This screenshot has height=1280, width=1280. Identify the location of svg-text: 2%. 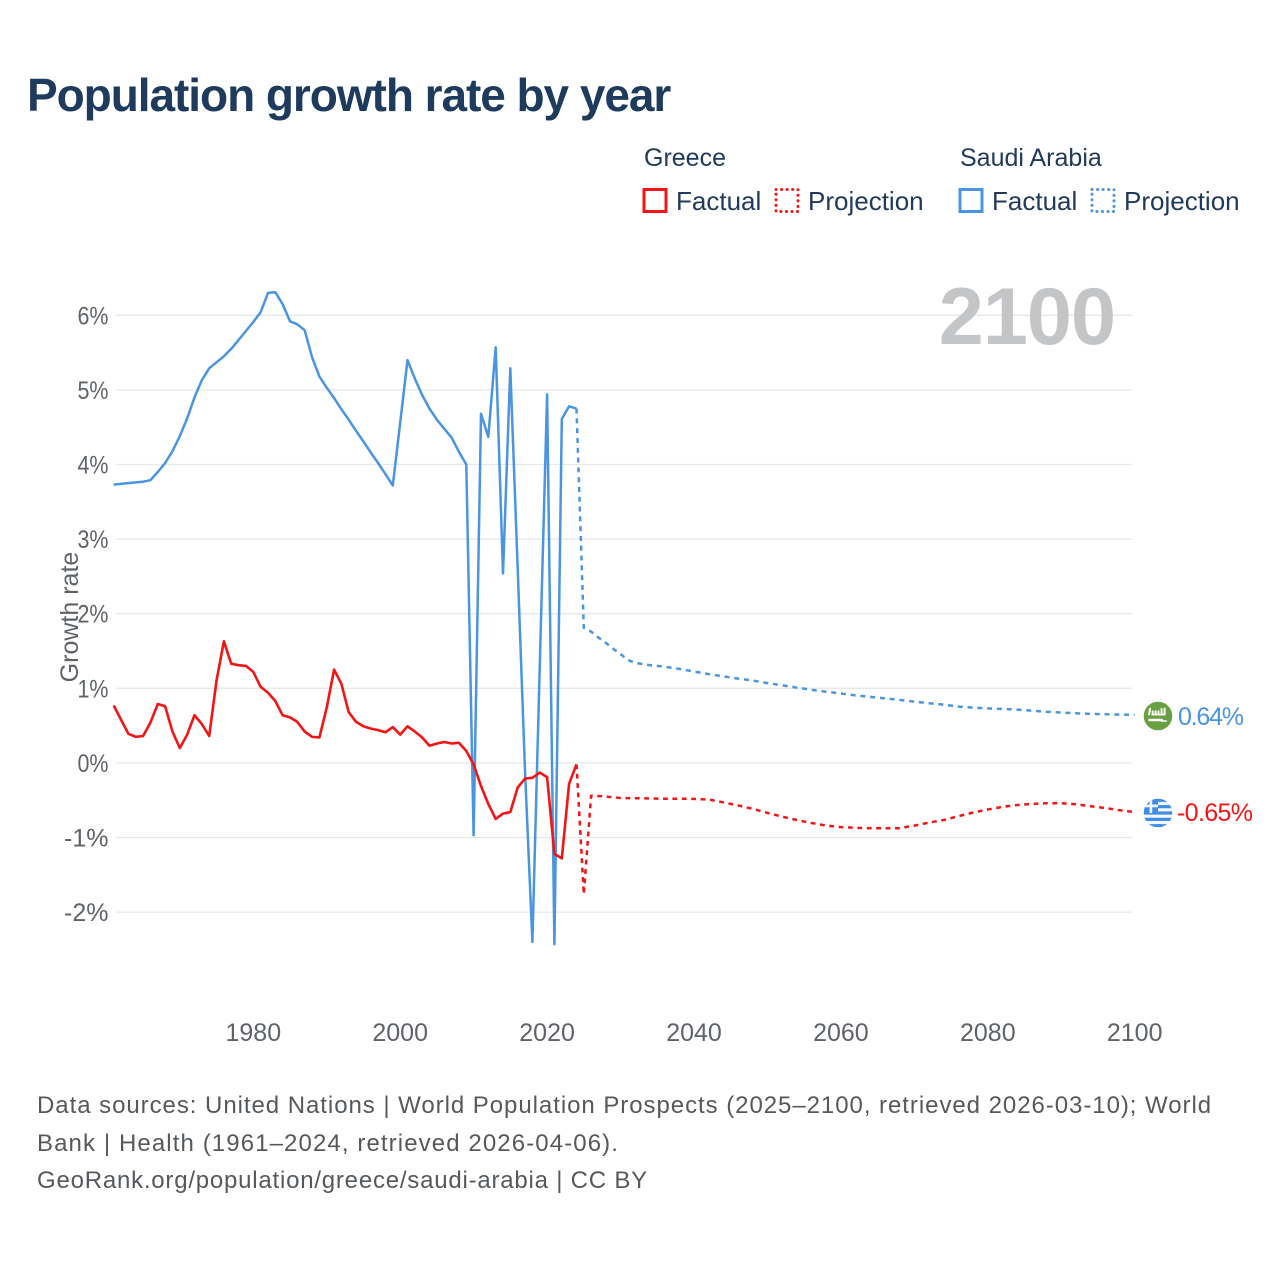
(93, 615).